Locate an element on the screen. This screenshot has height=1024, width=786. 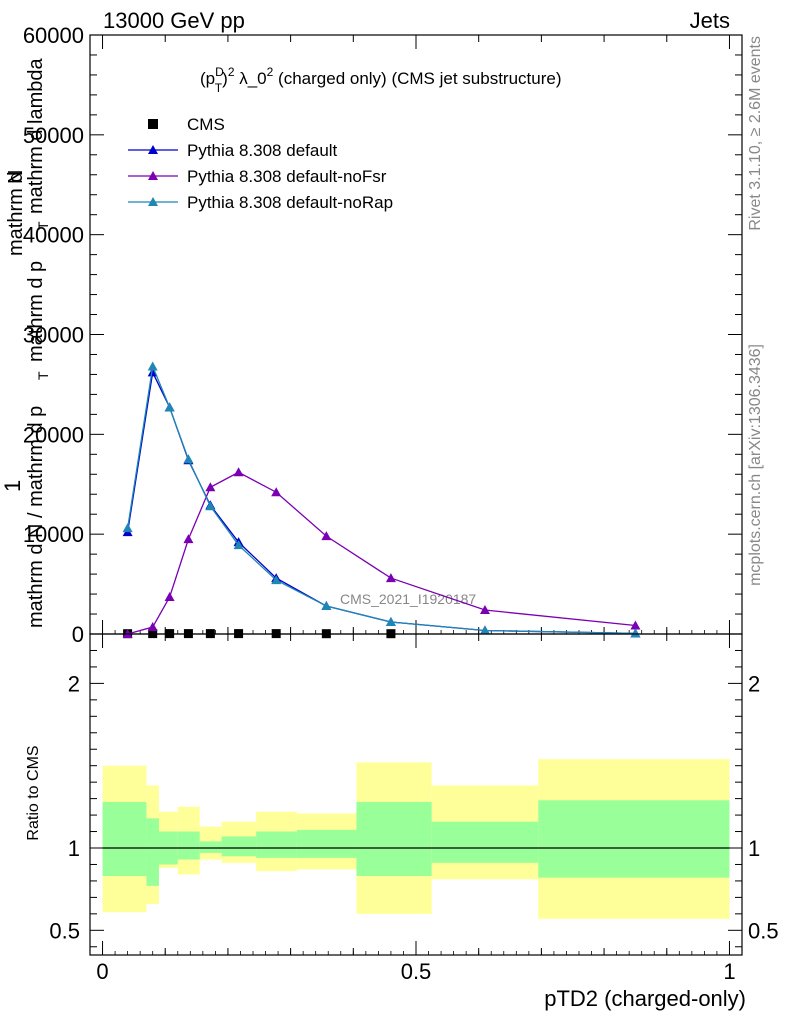
ratio-ytick-label-left: 0.5 is located at coordinates (64, 930).